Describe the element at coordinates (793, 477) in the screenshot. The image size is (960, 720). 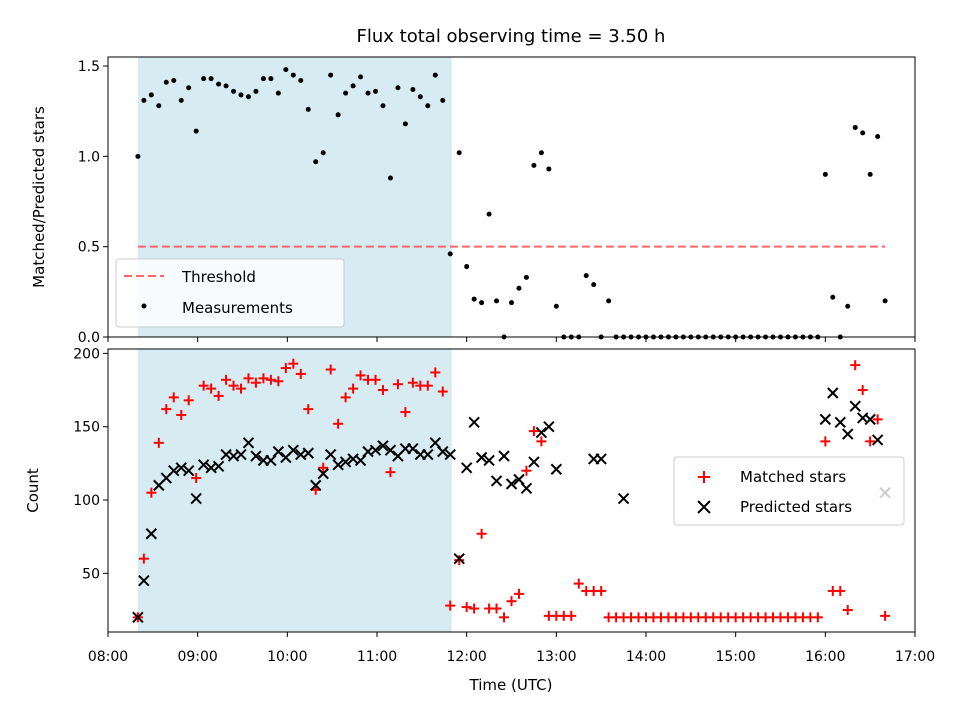
I see `legend-matched-label: Matched stars` at that location.